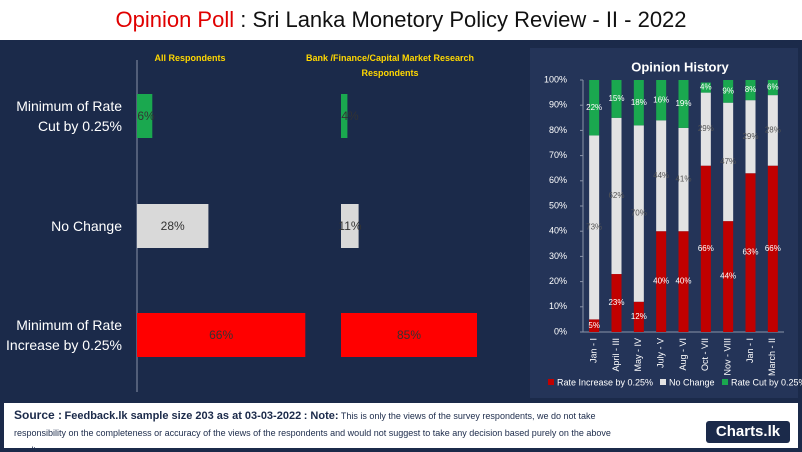 This screenshot has height=452, width=802. Describe the element at coordinates (748, 432) in the screenshot. I see `logo: Charts.lk` at that location.